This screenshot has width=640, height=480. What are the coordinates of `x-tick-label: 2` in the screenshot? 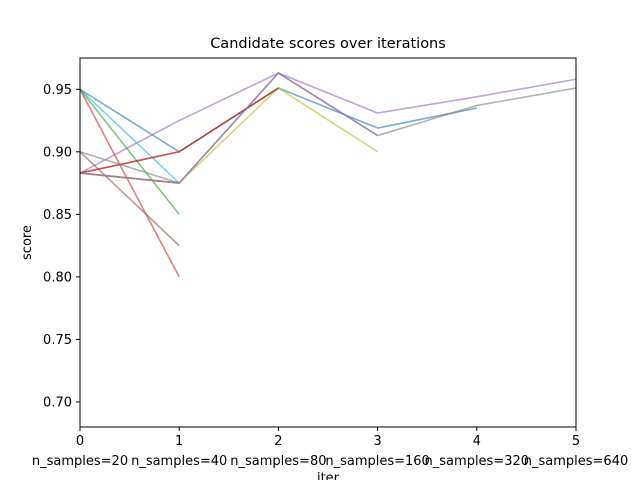 It's located at (278, 441).